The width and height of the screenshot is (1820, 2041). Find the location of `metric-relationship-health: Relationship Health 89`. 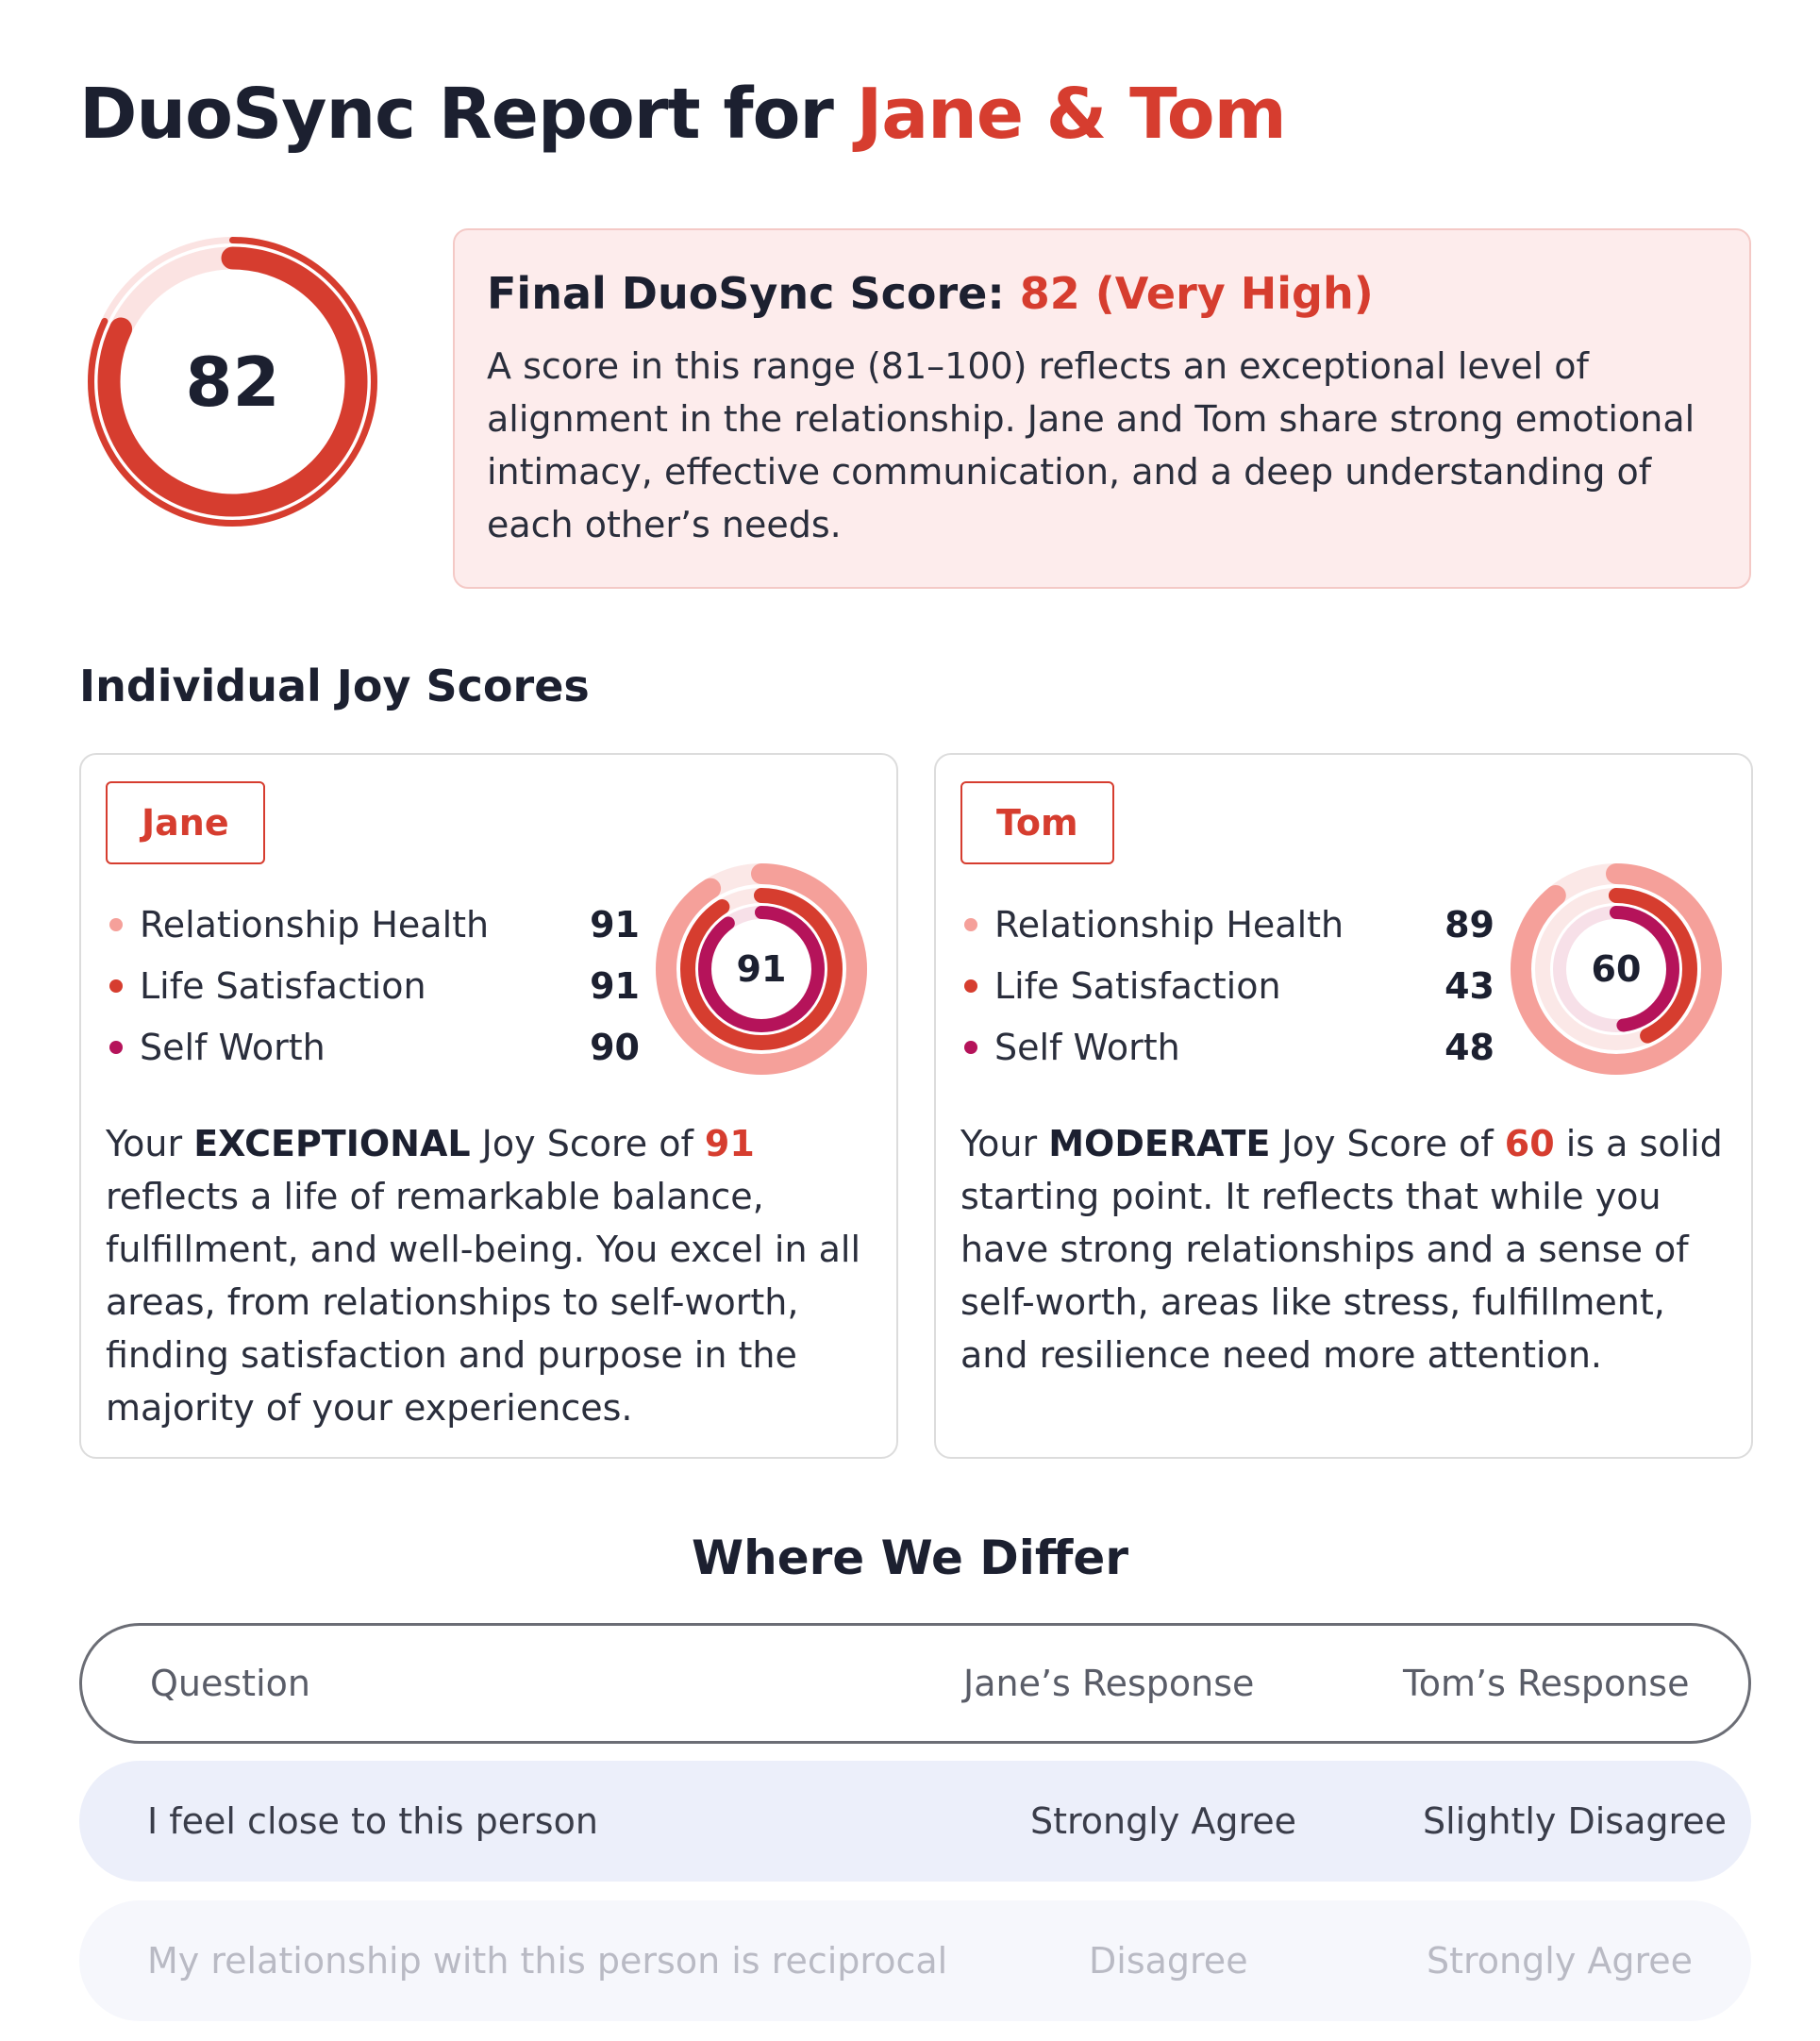

metric-relationship-health: Relationship Health 89 is located at coordinates (1229, 924).